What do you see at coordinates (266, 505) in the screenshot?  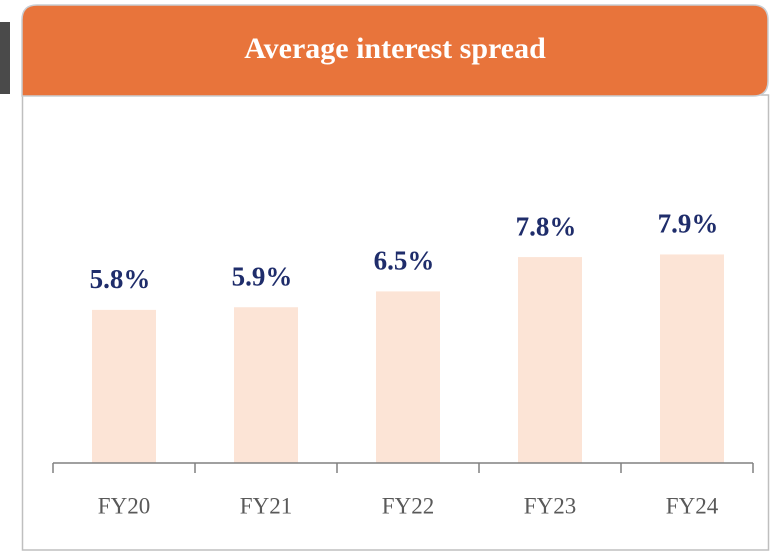 I see `x-tick-label: FY21` at bounding box center [266, 505].